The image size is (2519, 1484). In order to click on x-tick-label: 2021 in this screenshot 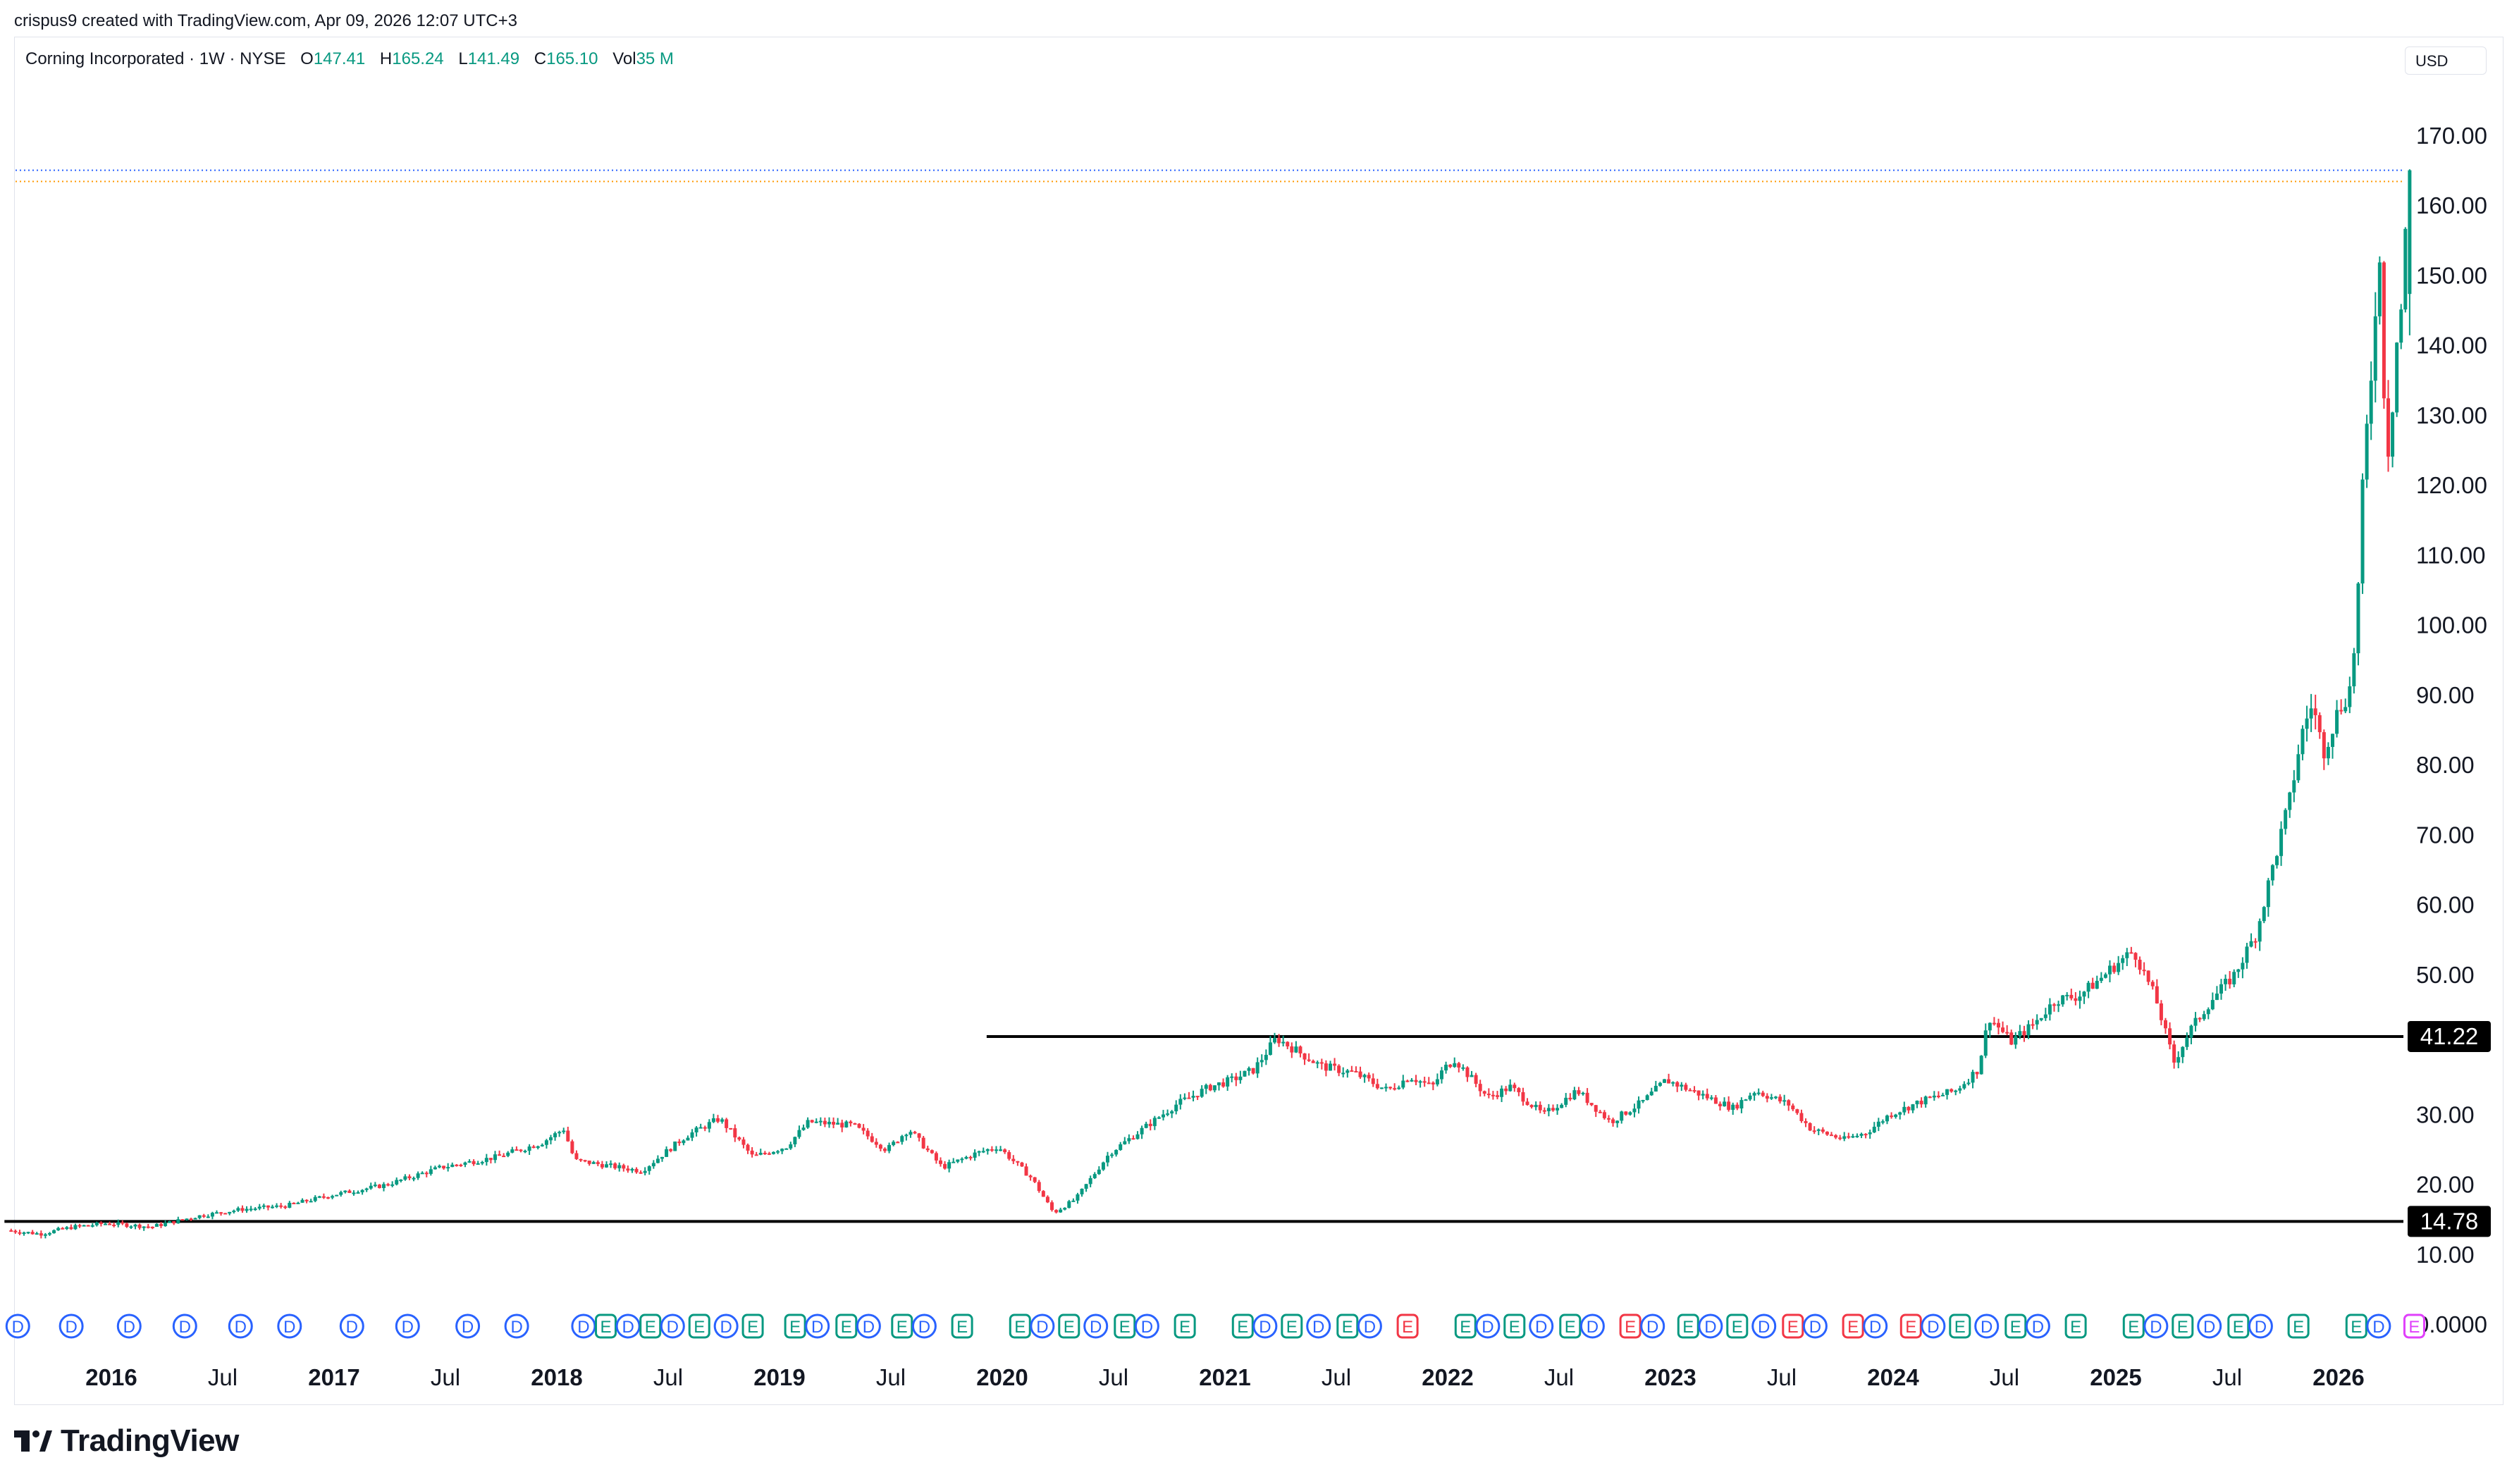, I will do `click(1224, 1377)`.